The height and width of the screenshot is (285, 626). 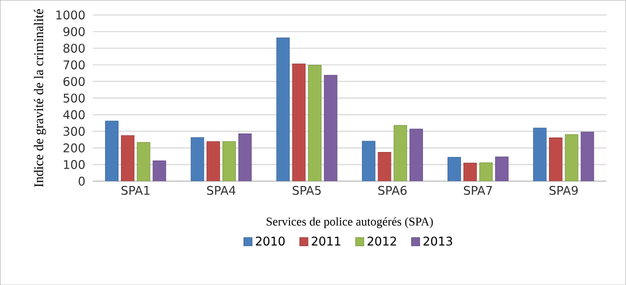 I want to click on x-tick-label: SPA4, so click(x=221, y=190).